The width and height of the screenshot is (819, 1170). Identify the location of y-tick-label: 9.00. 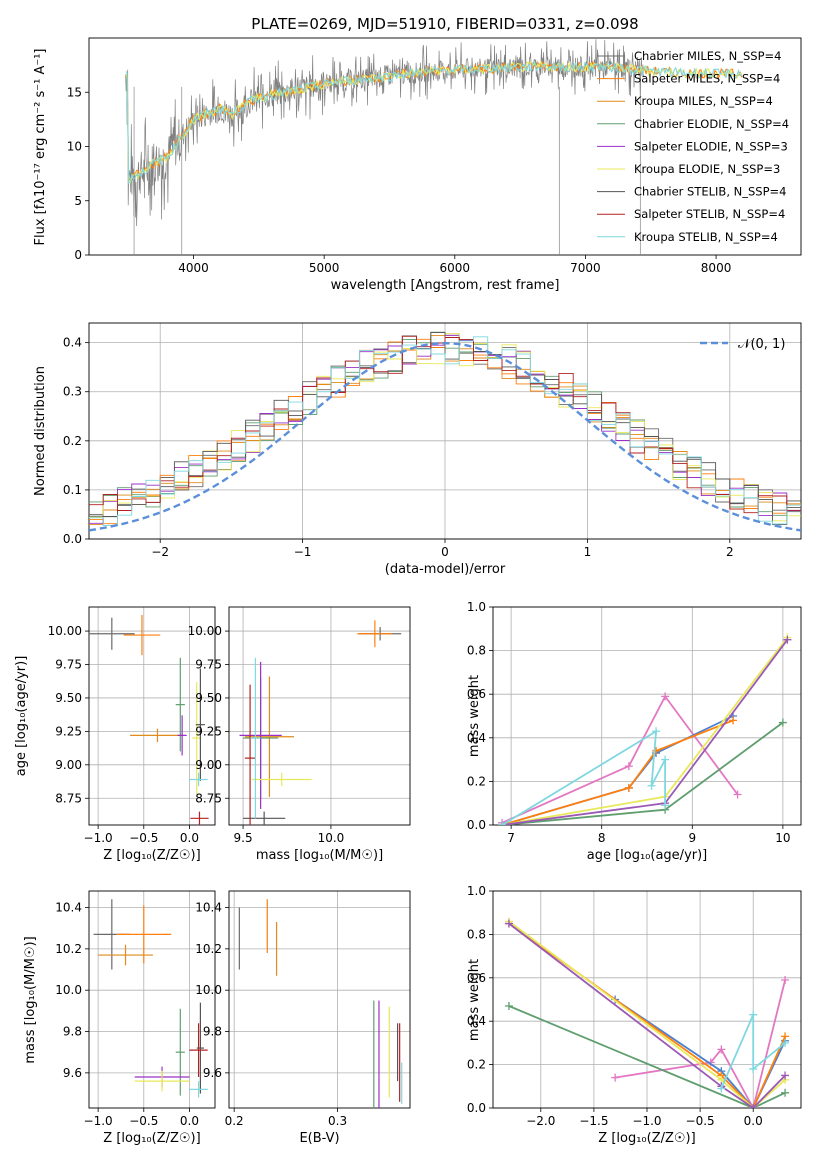
(68, 765).